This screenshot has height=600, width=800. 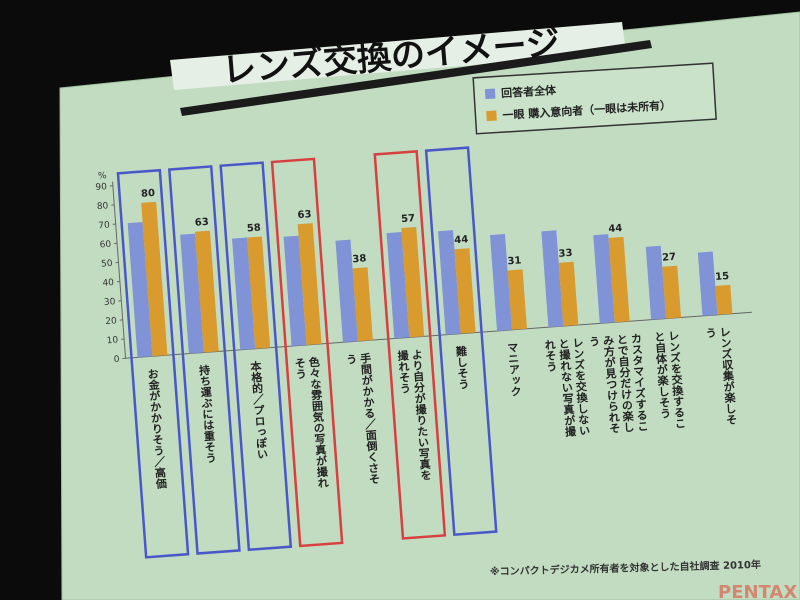 I want to click on category-label-line: れそう, so click(x=550, y=355).